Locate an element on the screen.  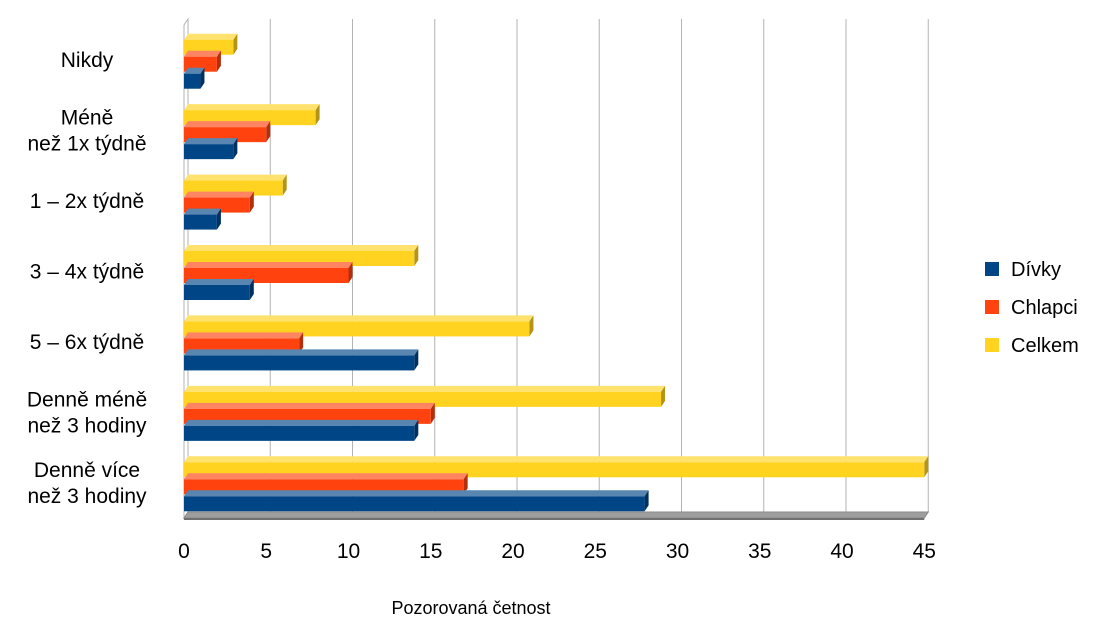
legend-item-celkem: Celkem is located at coordinates (1032, 346).